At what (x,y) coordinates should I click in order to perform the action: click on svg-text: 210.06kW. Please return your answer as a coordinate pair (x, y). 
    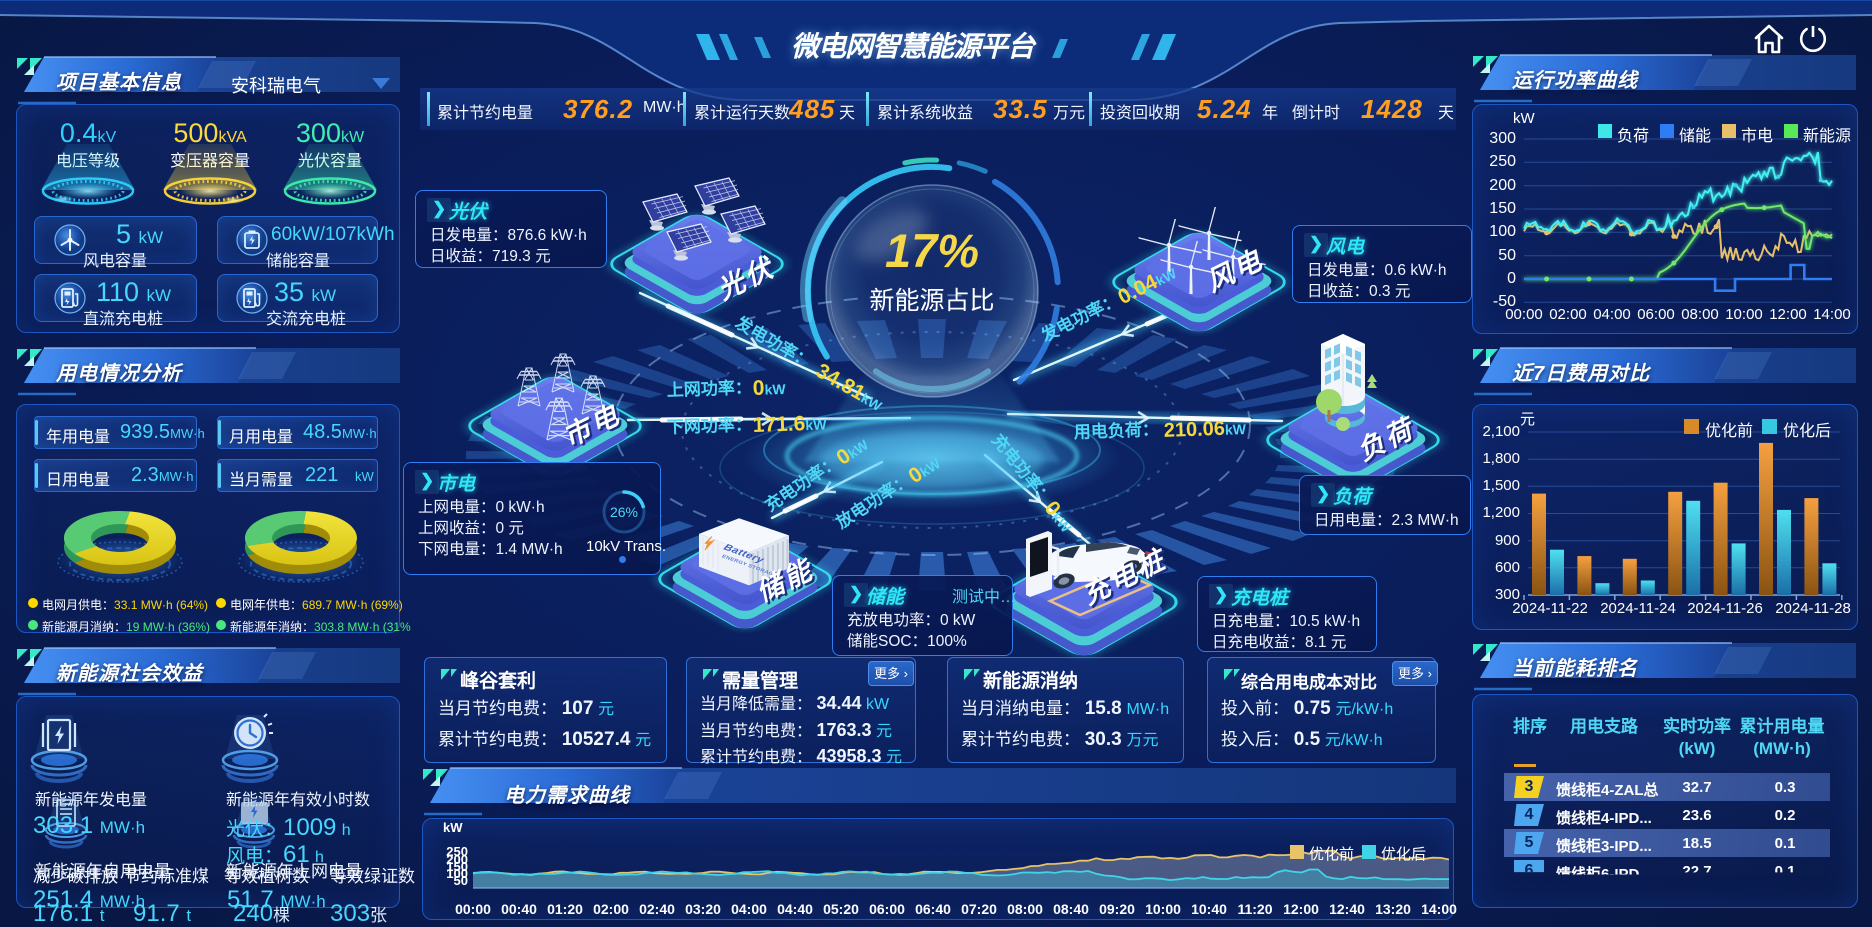
    Looking at the image, I should click on (1205, 429).